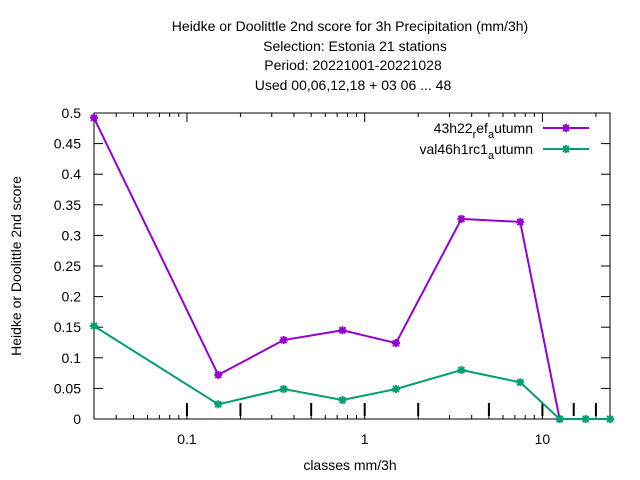 The image size is (640, 480). What do you see at coordinates (72, 174) in the screenshot?
I see `y-tick-label: 0.4` at bounding box center [72, 174].